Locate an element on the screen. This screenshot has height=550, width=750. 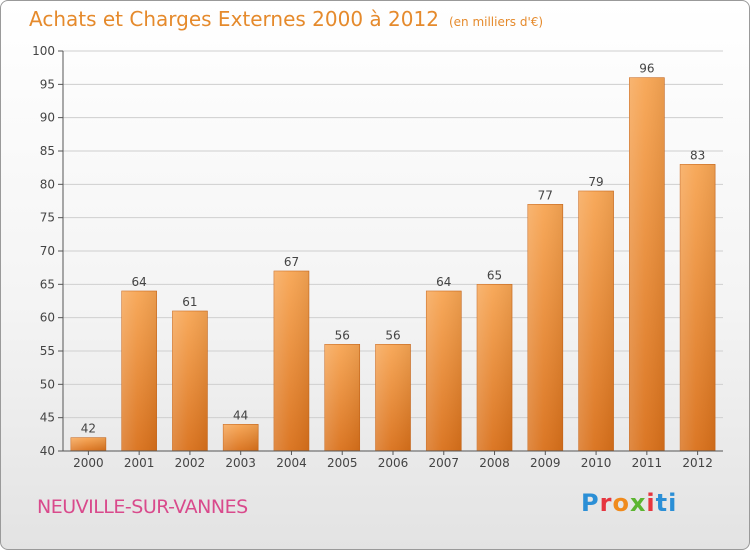
x-tick-label: 2005 is located at coordinates (342, 463).